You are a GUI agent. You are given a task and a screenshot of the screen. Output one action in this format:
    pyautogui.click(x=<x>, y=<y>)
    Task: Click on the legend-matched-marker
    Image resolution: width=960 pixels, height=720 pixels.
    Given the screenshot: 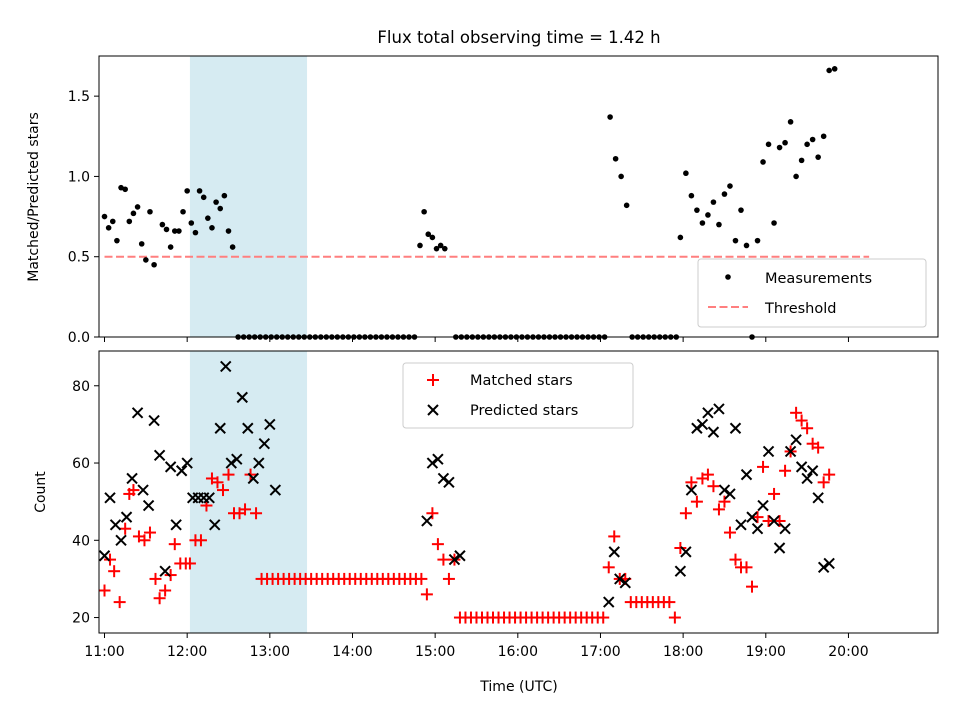 What is the action you would take?
    pyautogui.click(x=433, y=380)
    